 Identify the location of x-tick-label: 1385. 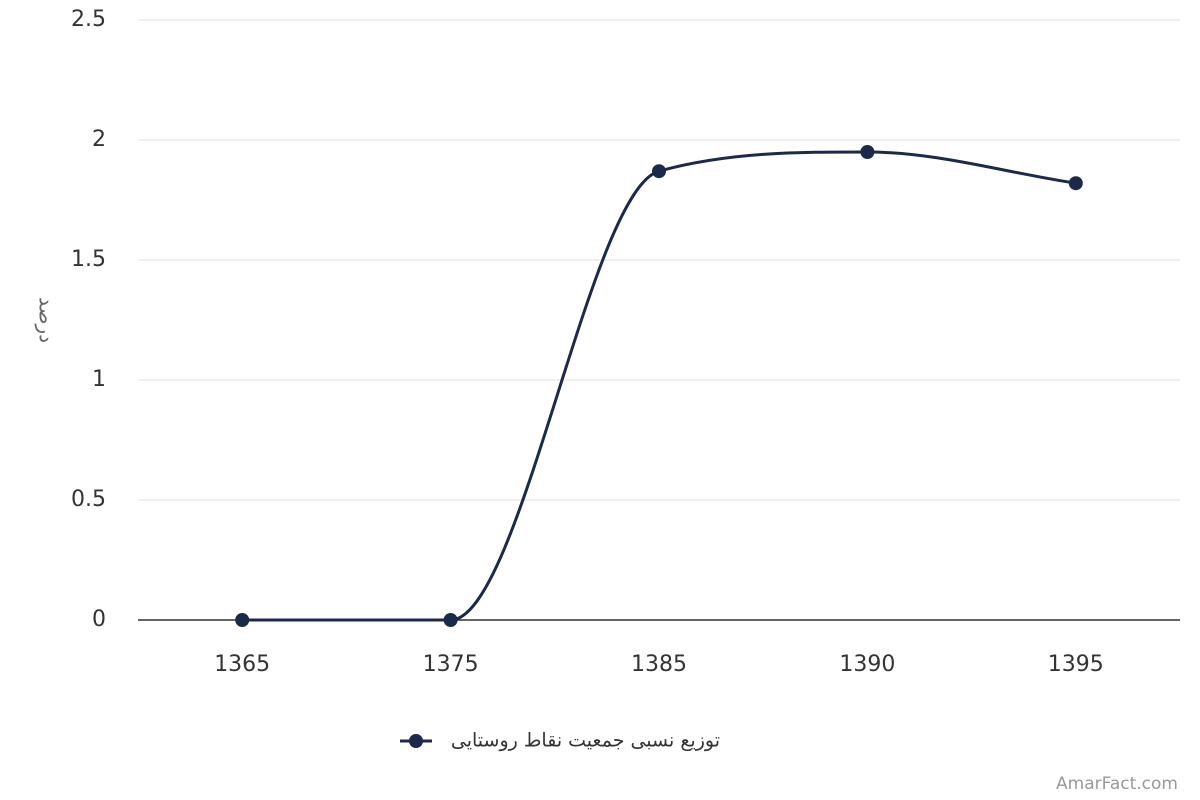
(659, 664).